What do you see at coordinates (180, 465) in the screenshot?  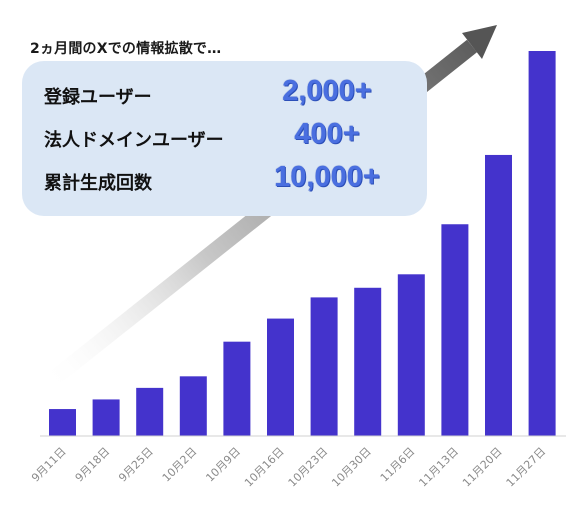 I see `x-tick-label: 10月2日` at bounding box center [180, 465].